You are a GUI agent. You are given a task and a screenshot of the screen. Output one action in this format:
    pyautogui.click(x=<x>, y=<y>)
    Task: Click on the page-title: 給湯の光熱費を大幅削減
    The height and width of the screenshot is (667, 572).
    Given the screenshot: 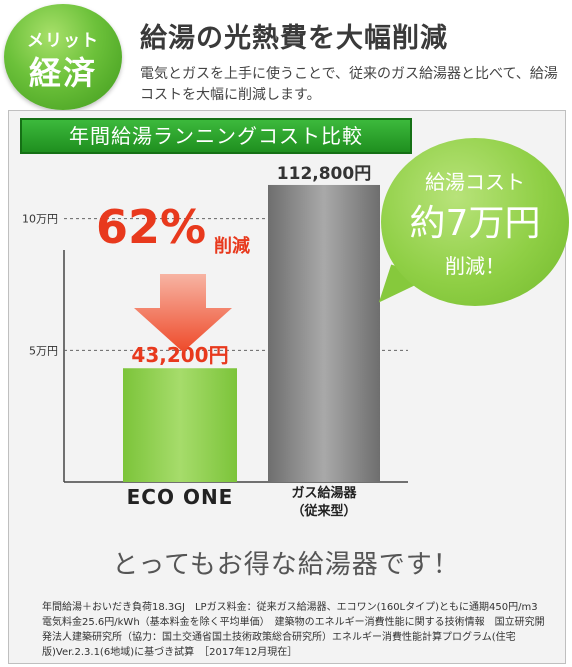 What is the action you would take?
    pyautogui.click(x=294, y=38)
    